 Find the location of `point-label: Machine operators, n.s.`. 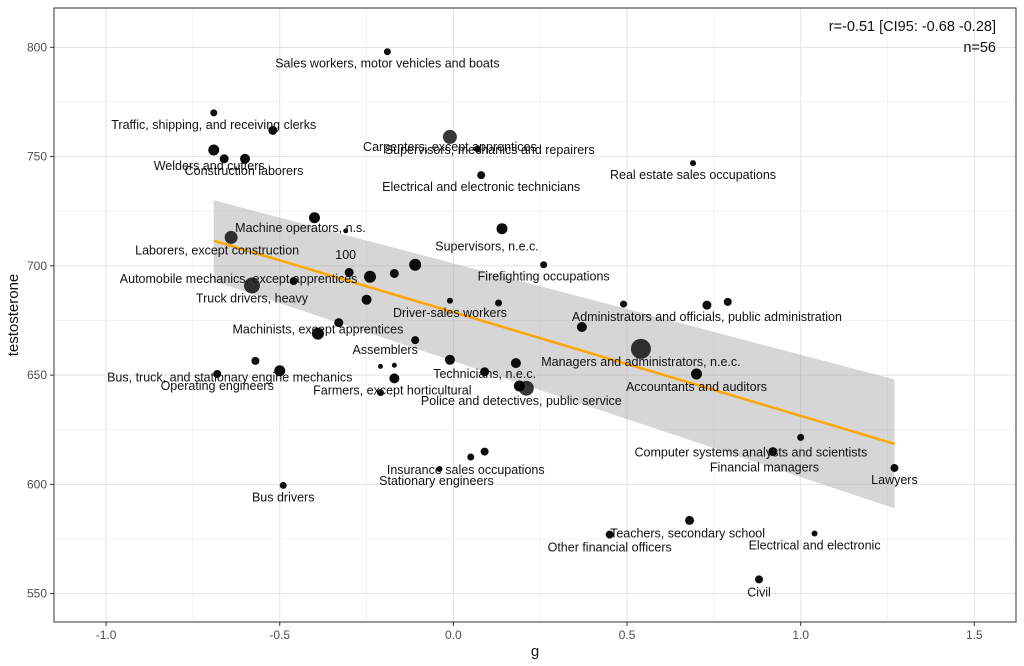

point-label: Machine operators, n.s. is located at coordinates (300, 228).